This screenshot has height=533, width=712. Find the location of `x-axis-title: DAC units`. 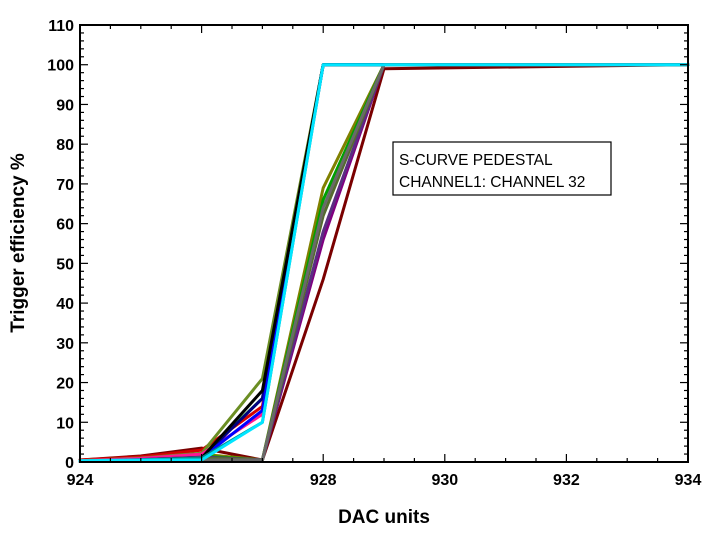

x-axis-title: DAC units is located at coordinates (384, 517).